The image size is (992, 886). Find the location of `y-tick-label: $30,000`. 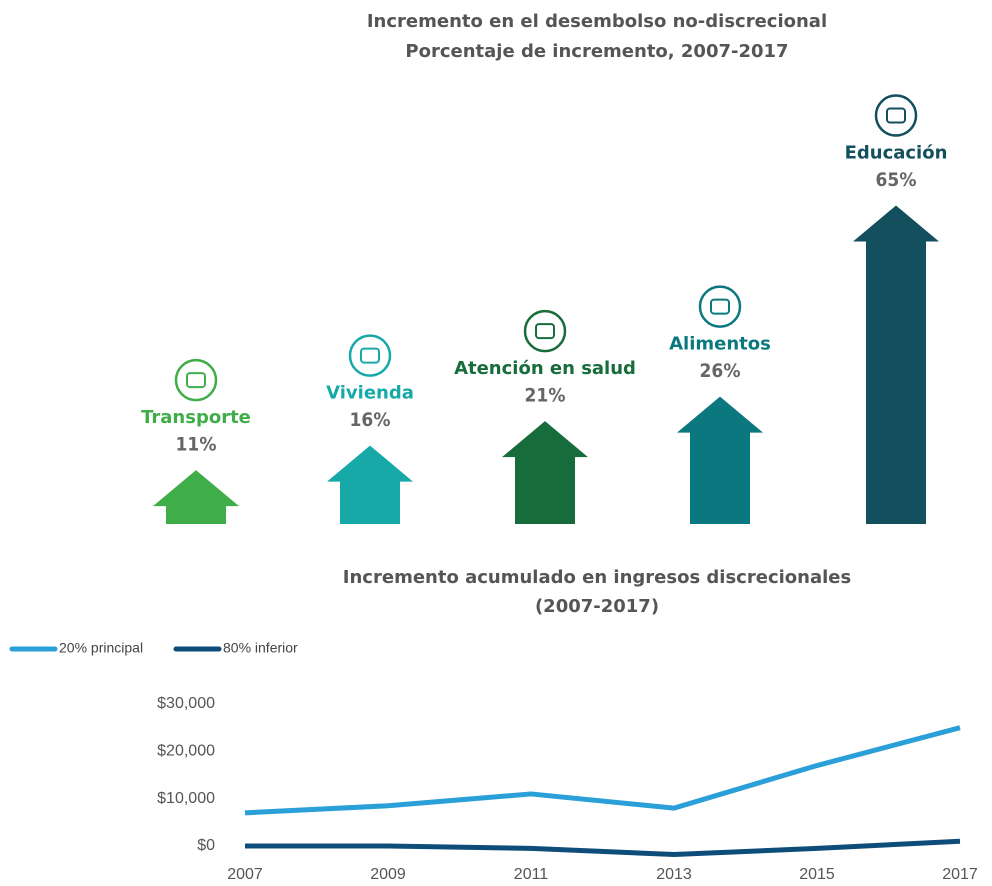

y-tick-label: $30,000 is located at coordinates (186, 703).